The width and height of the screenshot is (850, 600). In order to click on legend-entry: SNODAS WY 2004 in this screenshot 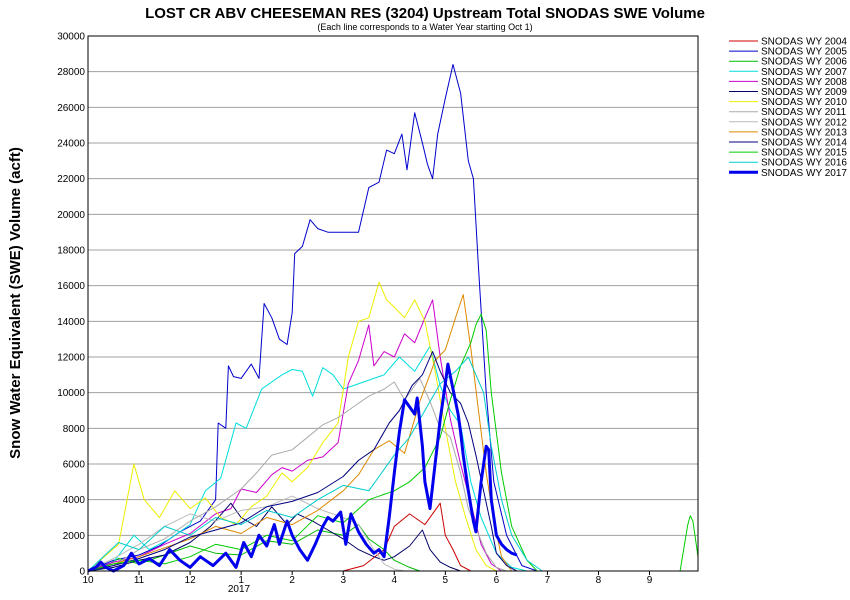, I will do `click(804, 42)`.